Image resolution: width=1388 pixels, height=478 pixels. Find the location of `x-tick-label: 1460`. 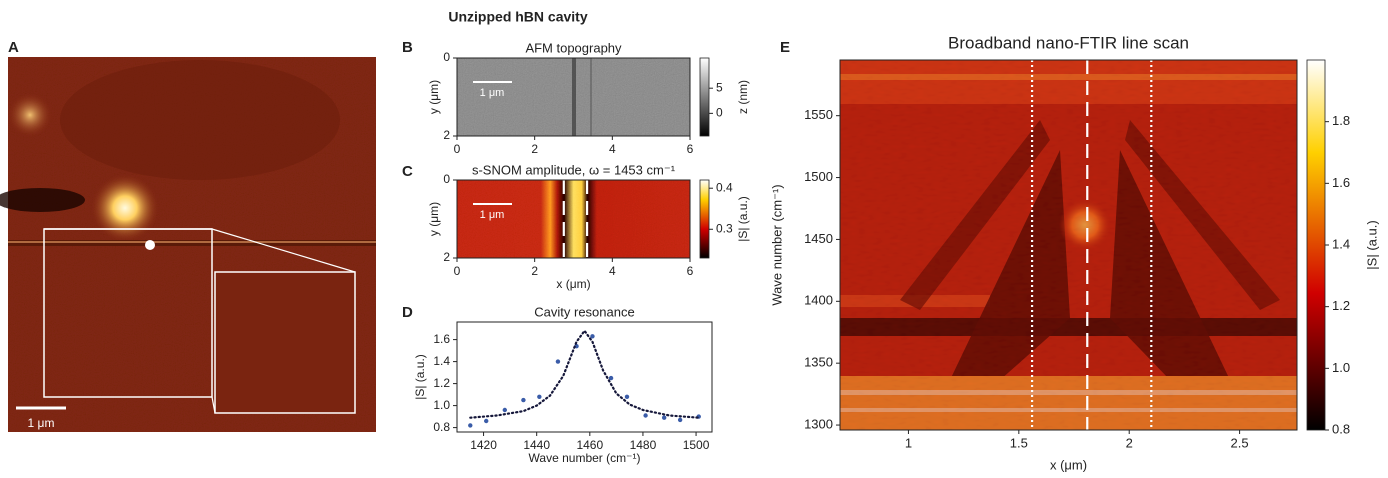

x-tick-label: 1460 is located at coordinates (589, 445).